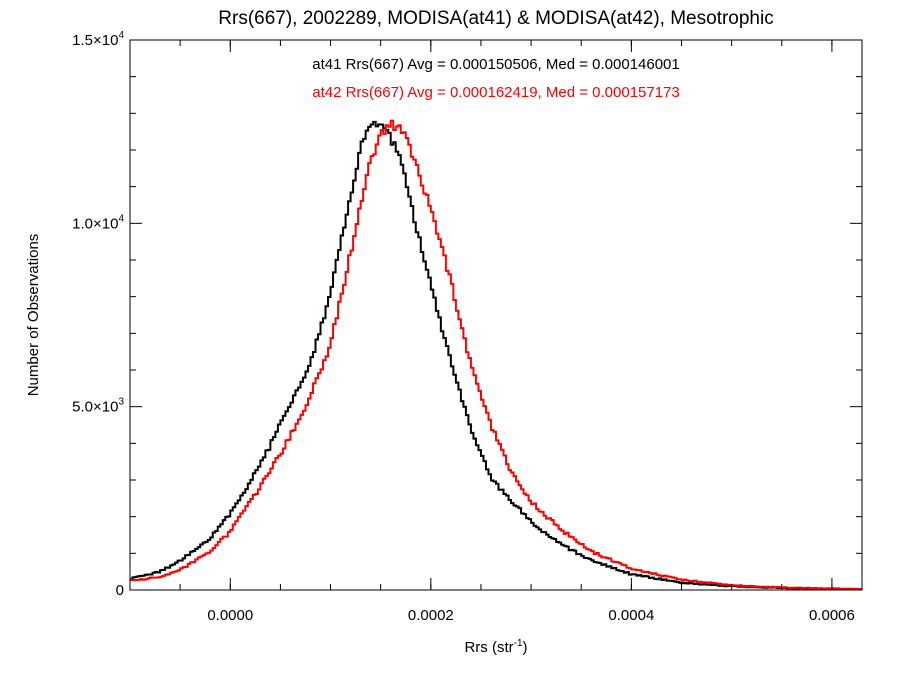 The image size is (900, 675). What do you see at coordinates (230, 615) in the screenshot?
I see `x-tick-label: 0.0000` at bounding box center [230, 615].